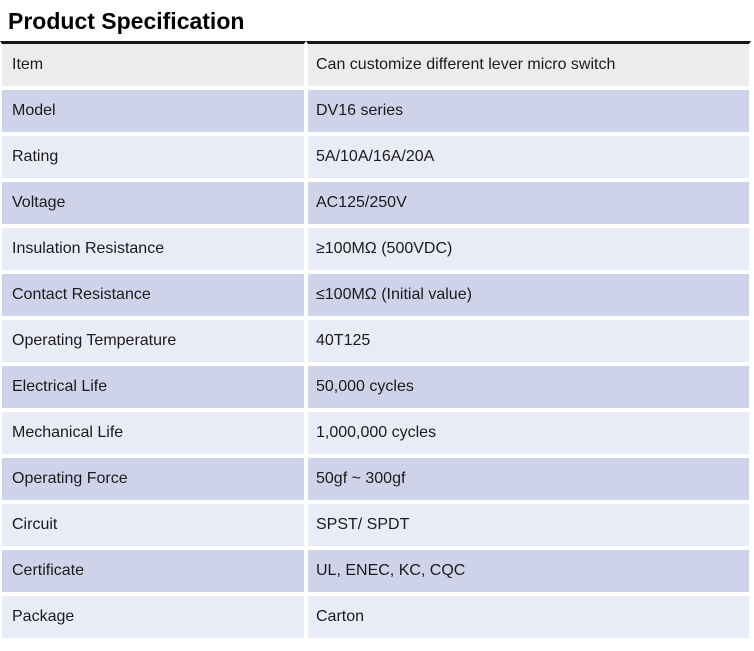 This screenshot has width=754, height=651. What do you see at coordinates (528, 111) in the screenshot?
I see `spec-row-value: DV16 series` at bounding box center [528, 111].